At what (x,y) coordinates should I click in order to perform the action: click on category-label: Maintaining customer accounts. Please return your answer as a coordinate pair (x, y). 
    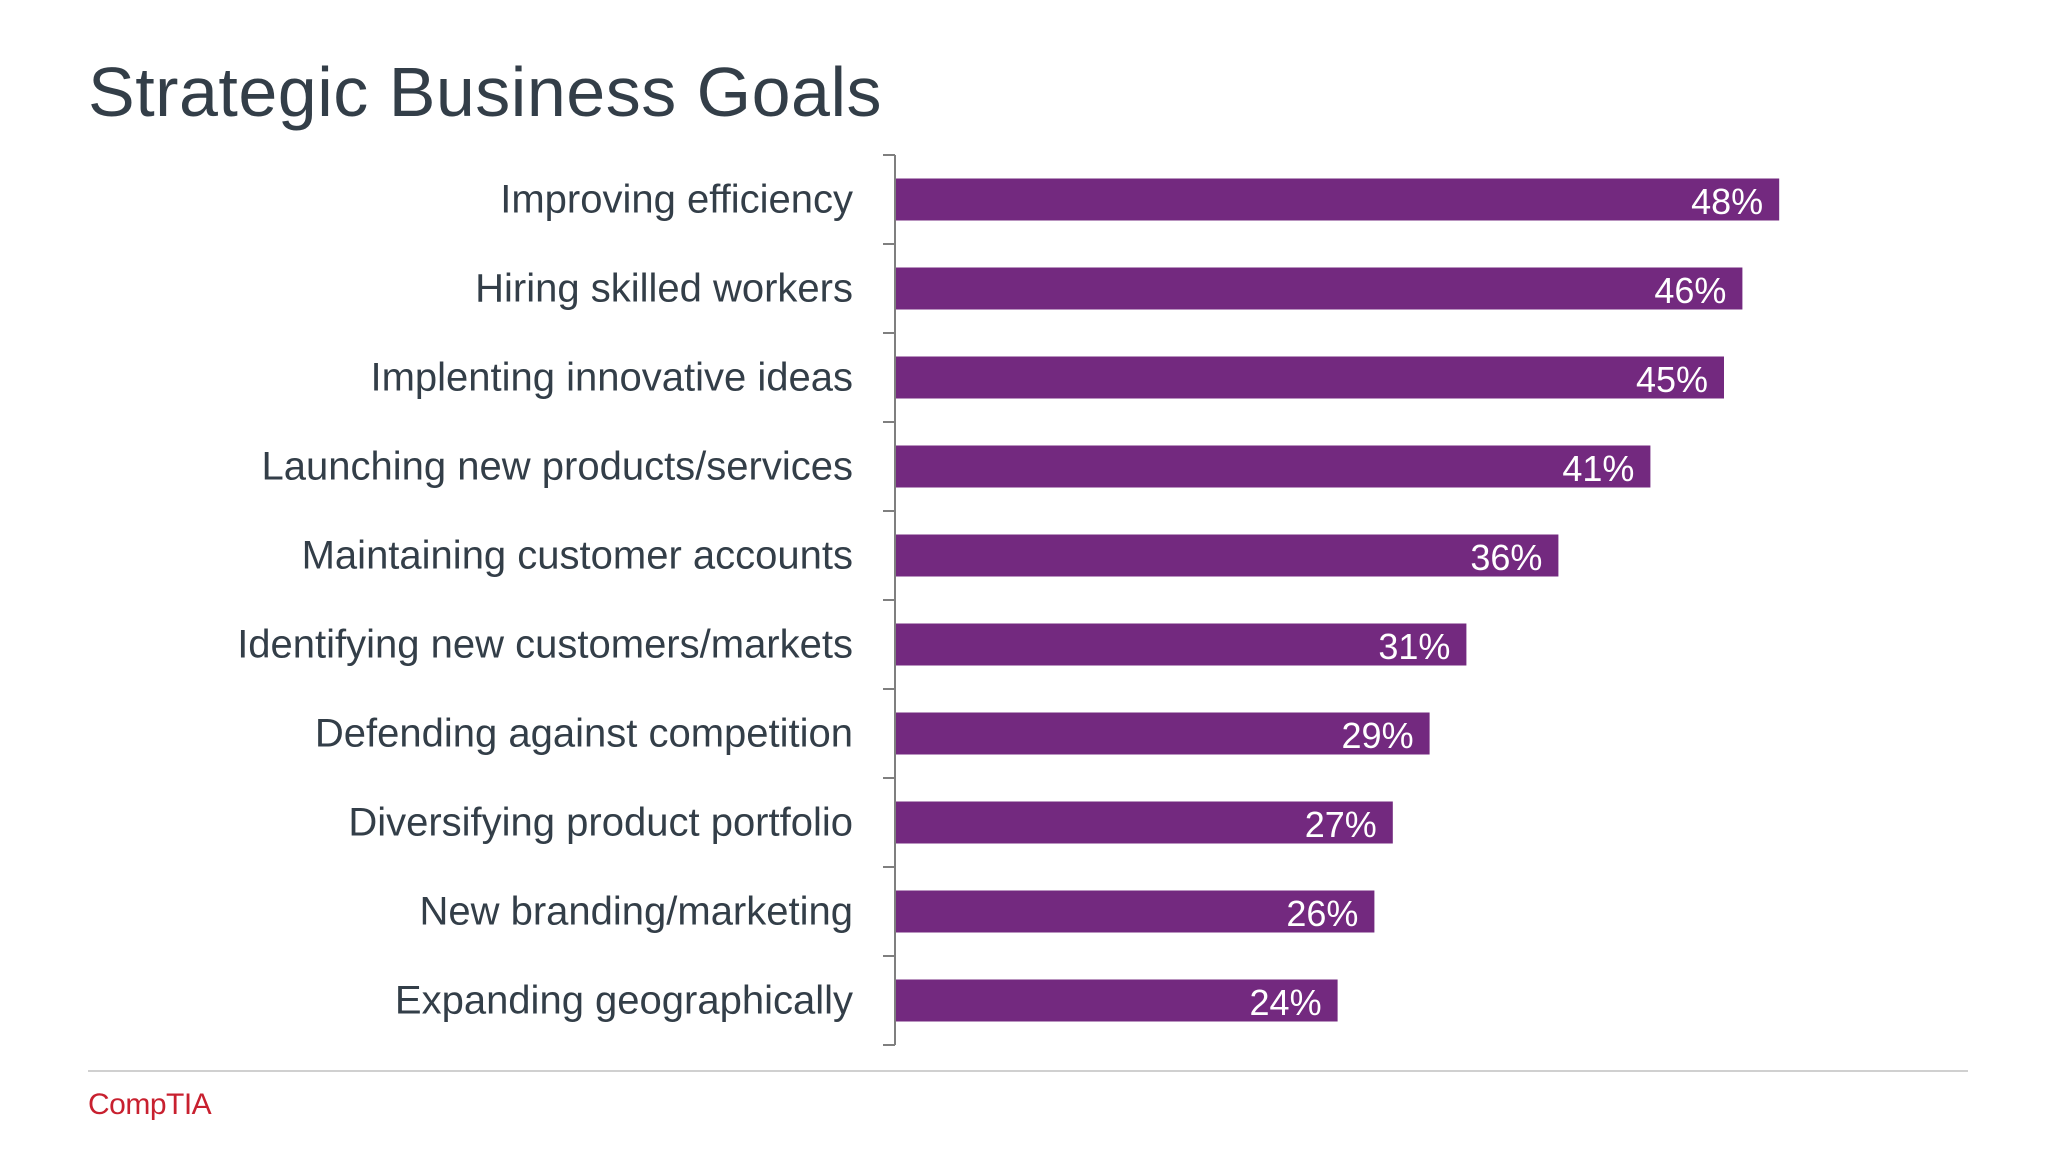
    Looking at the image, I should click on (577, 556).